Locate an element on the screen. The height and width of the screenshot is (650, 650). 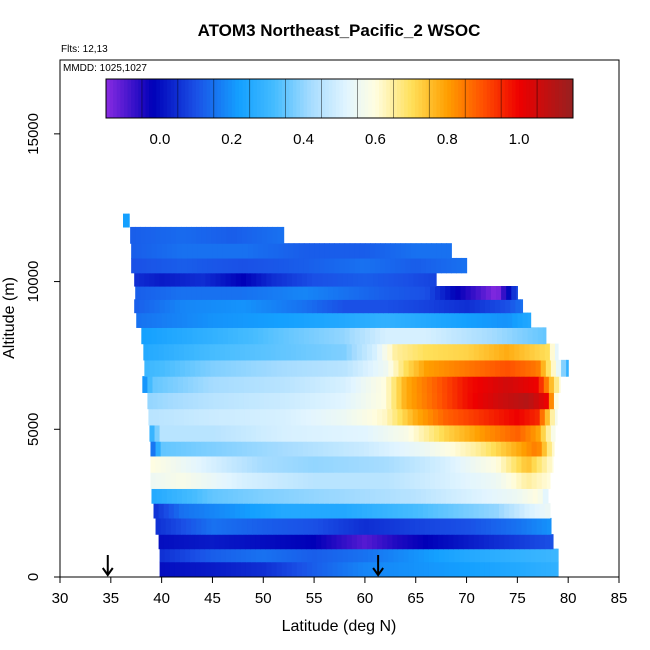
colorbar: 0.0 0.2 0.4 0.6 0.8 1.0 is located at coordinates (339, 113).